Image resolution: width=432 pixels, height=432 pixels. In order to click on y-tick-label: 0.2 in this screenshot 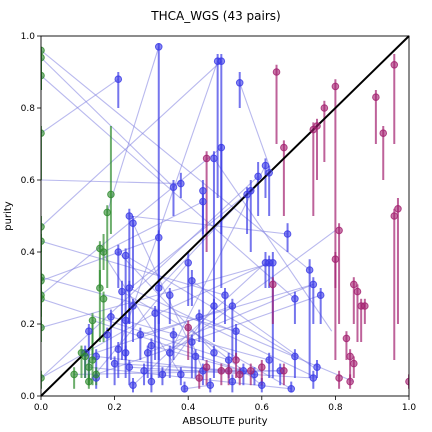, I will do `click(28, 325)`.